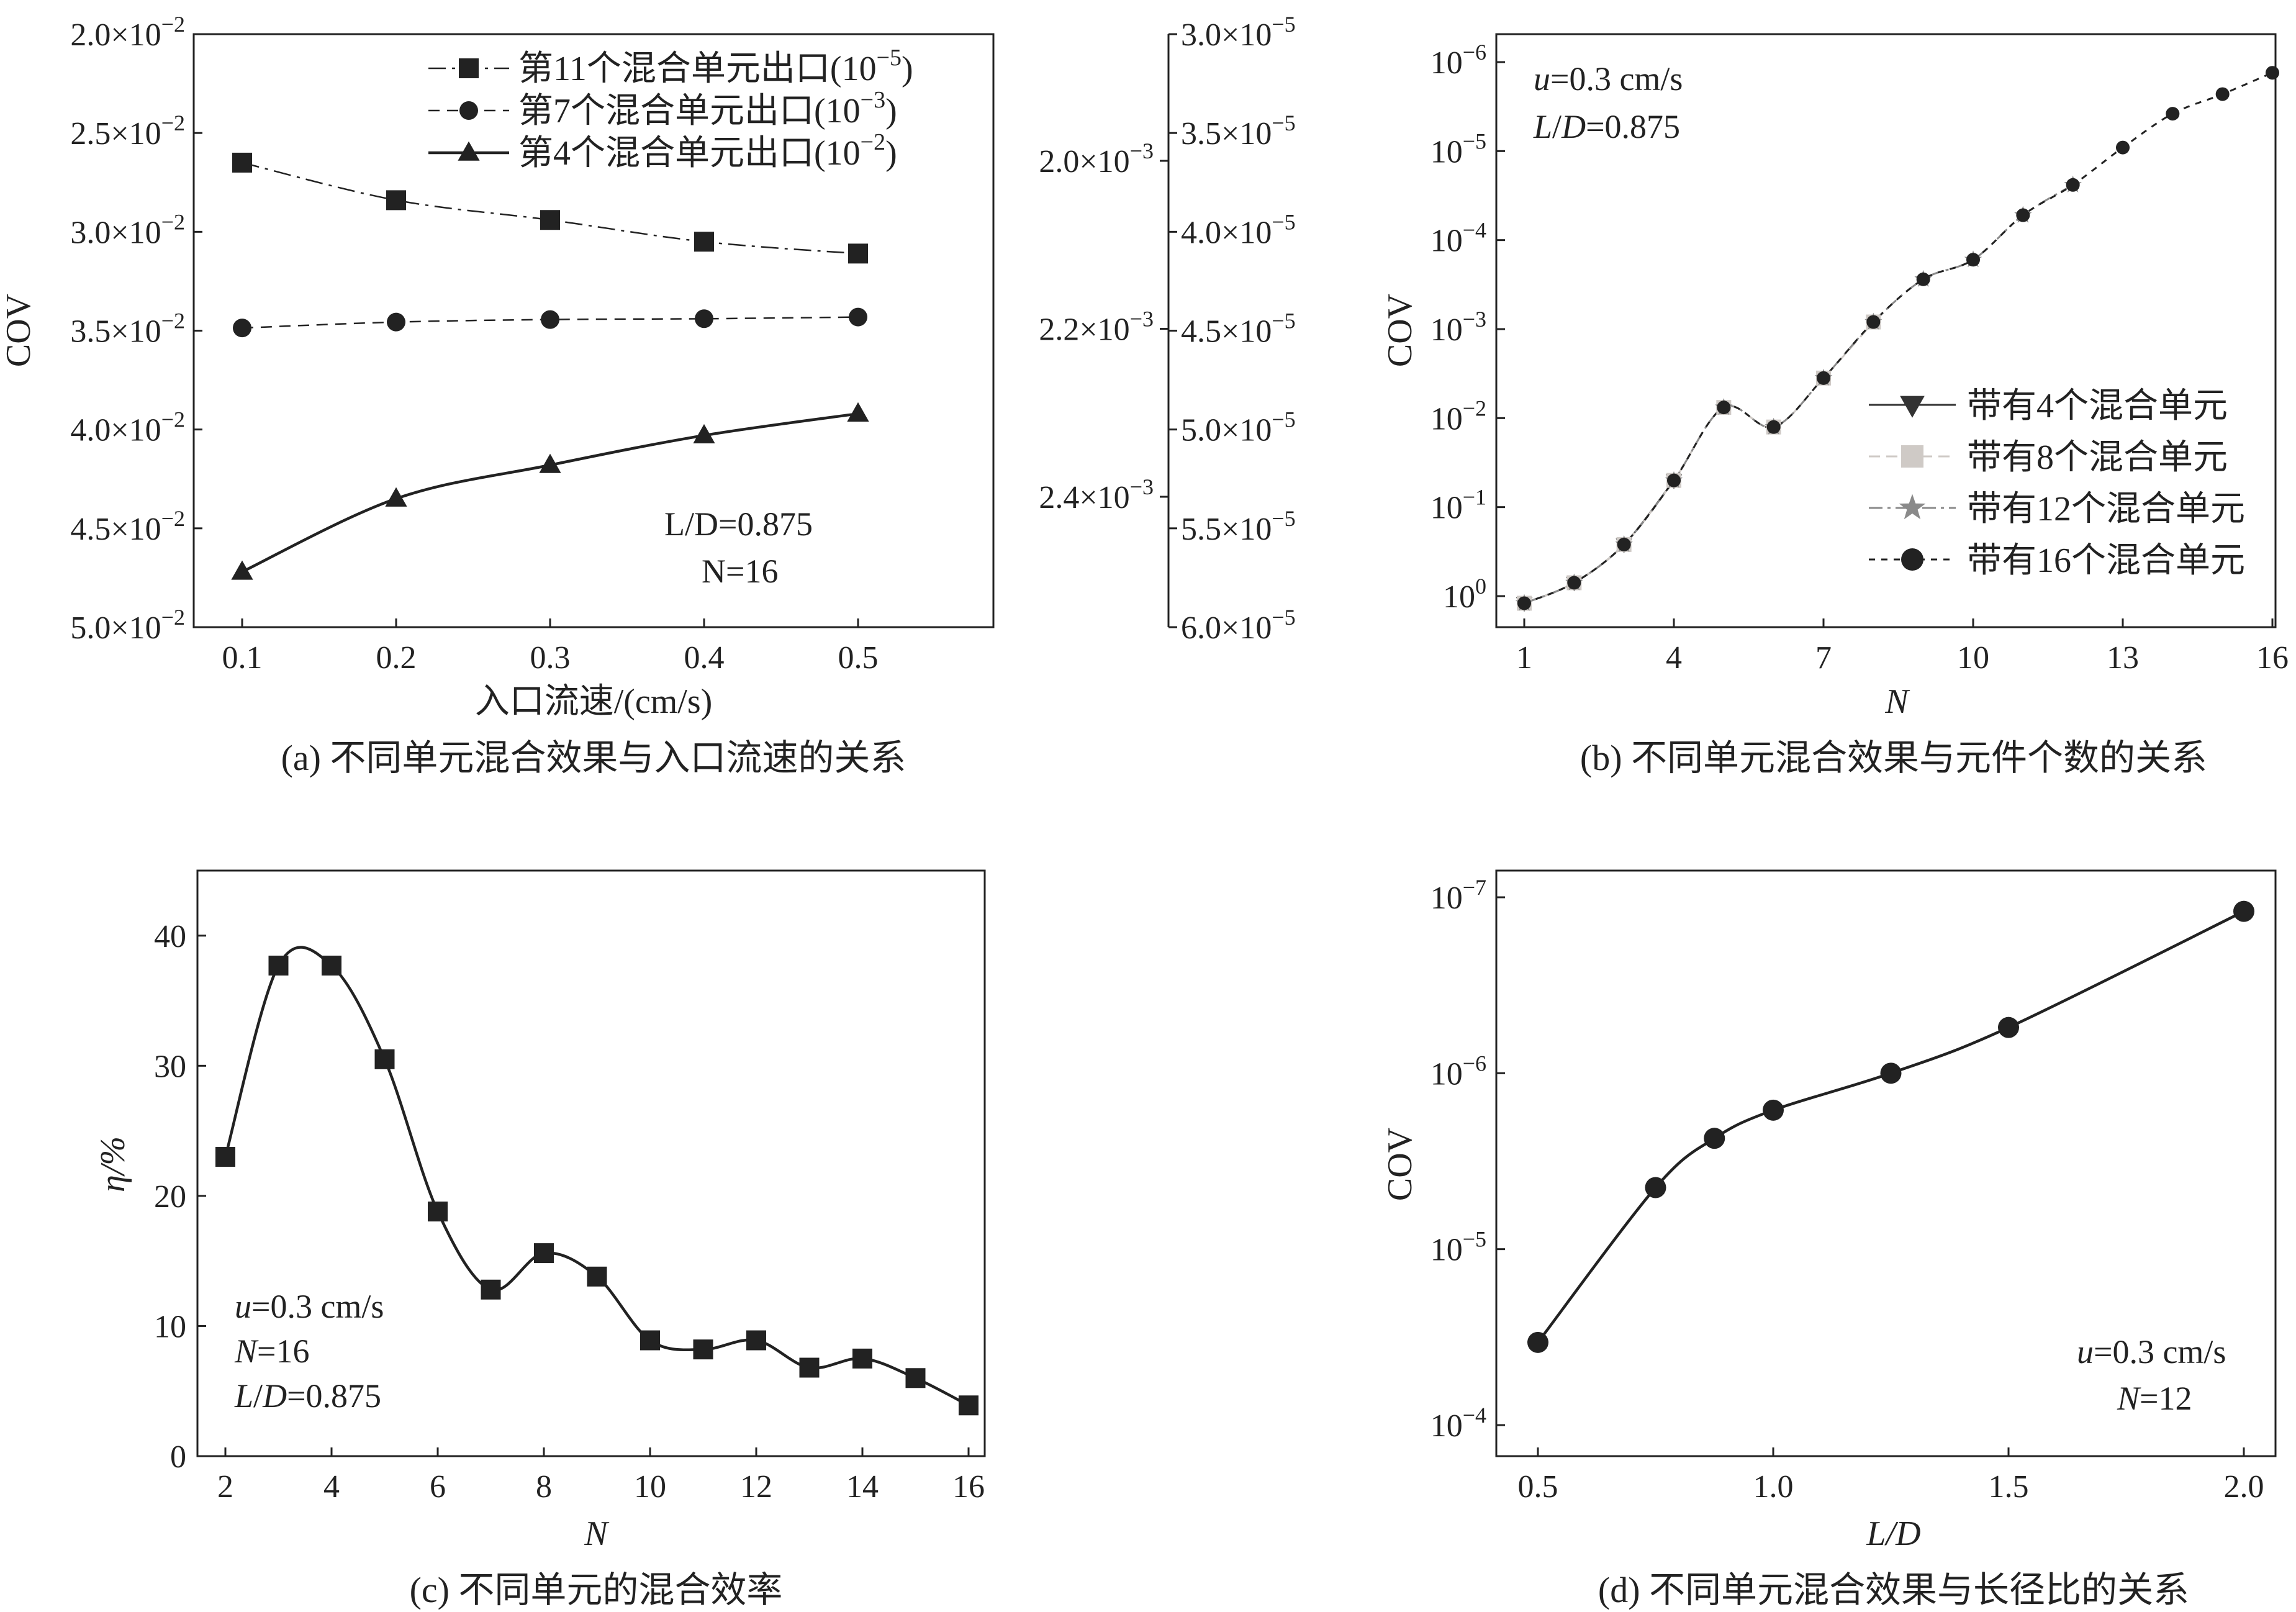 This screenshot has height=1612, width=2296. I want to click on panel-c-y-tick-label: 20, so click(170, 1197).